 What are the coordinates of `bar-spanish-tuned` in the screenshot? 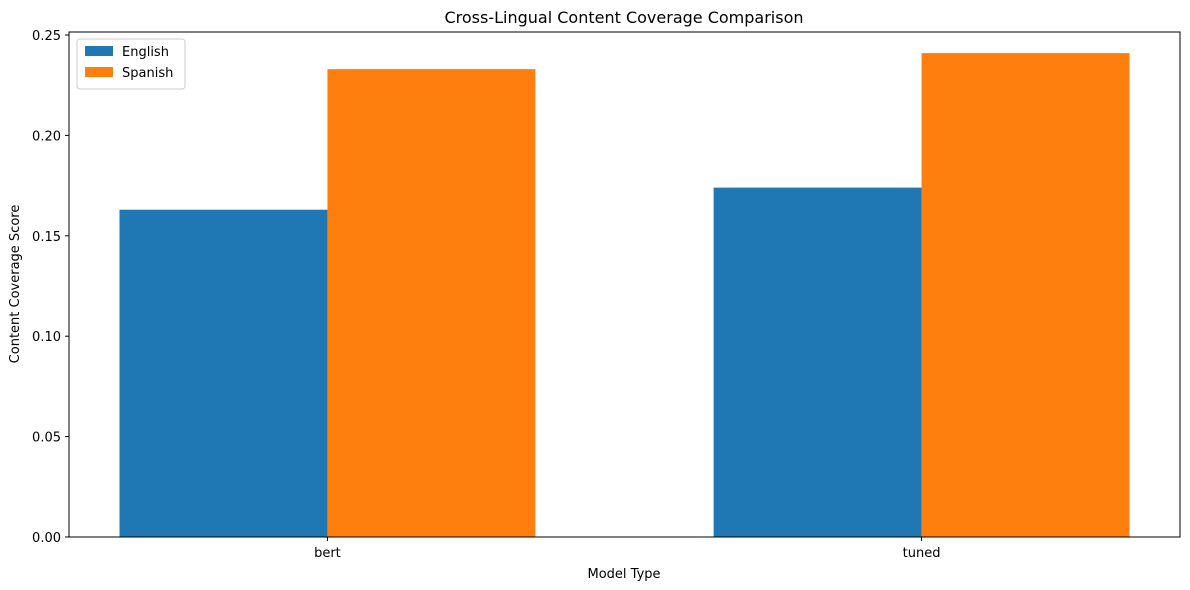 It's located at (1025, 295).